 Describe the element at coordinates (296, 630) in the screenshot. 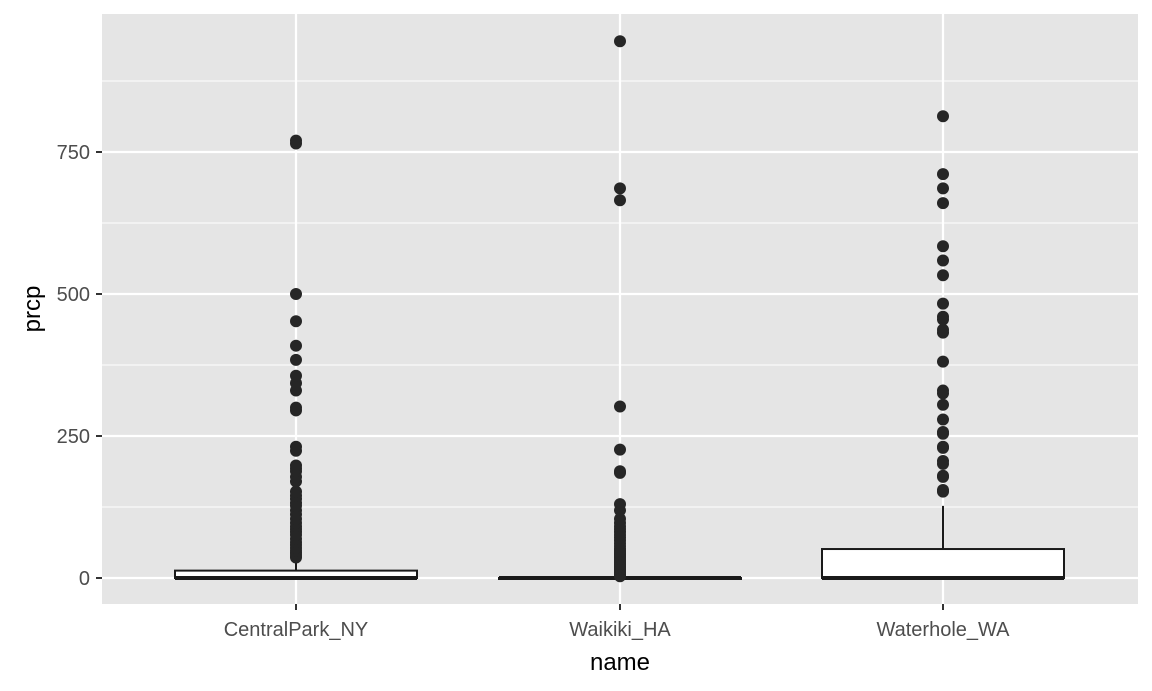

I see `x-tick-label: CentralPark_NY` at that location.